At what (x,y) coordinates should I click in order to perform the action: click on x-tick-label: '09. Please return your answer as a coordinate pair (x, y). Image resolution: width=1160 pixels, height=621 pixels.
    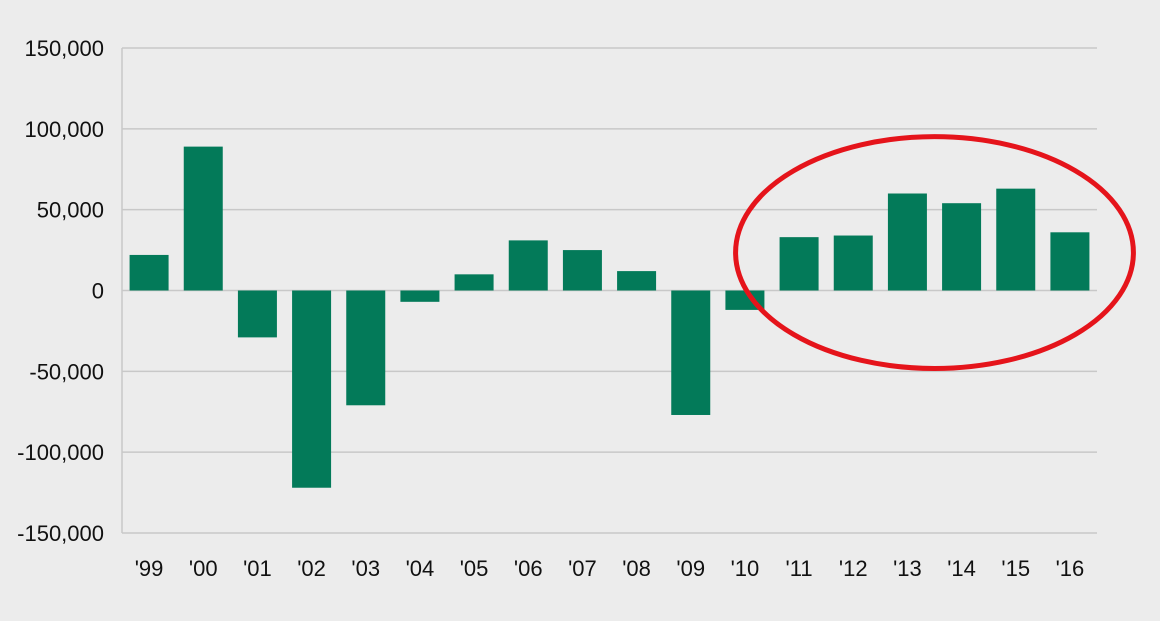
    Looking at the image, I should click on (690, 568).